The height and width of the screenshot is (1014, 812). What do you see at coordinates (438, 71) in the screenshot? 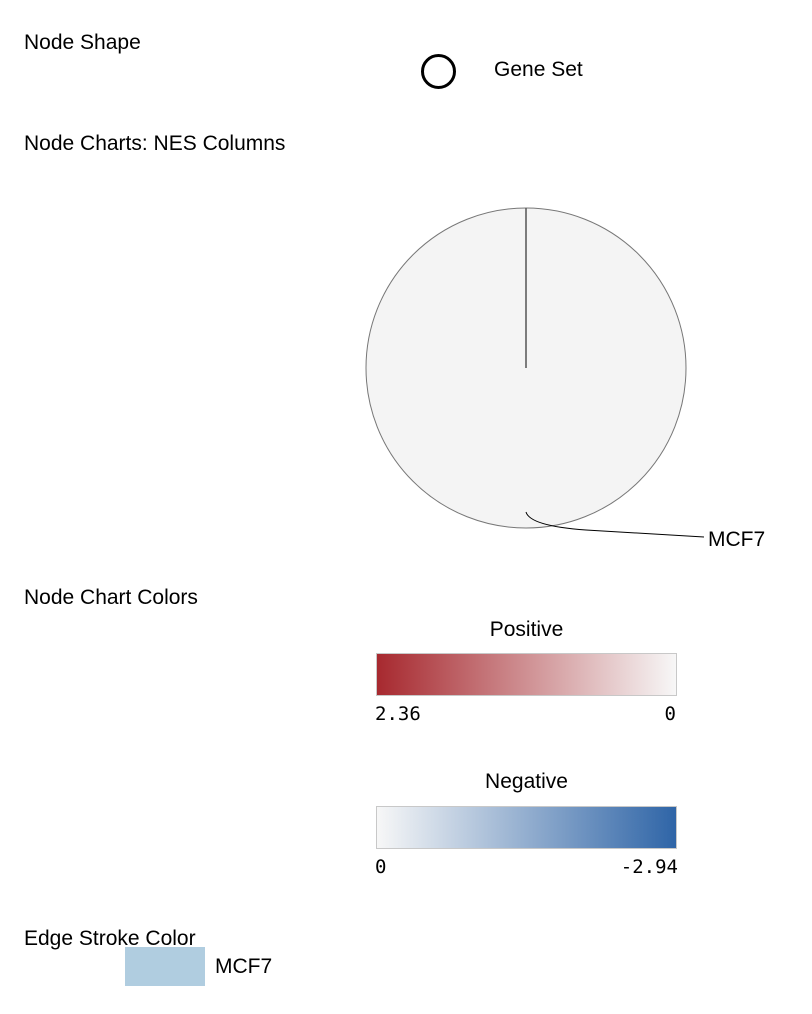
I see `circle-outline-icon` at bounding box center [438, 71].